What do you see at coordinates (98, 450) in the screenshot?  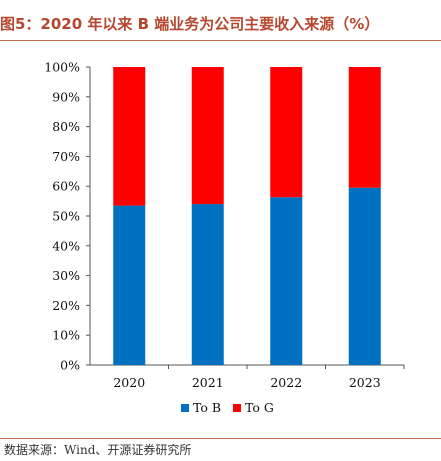 I see `source-note: 数据来源：Wind、开源证券研究所` at bounding box center [98, 450].